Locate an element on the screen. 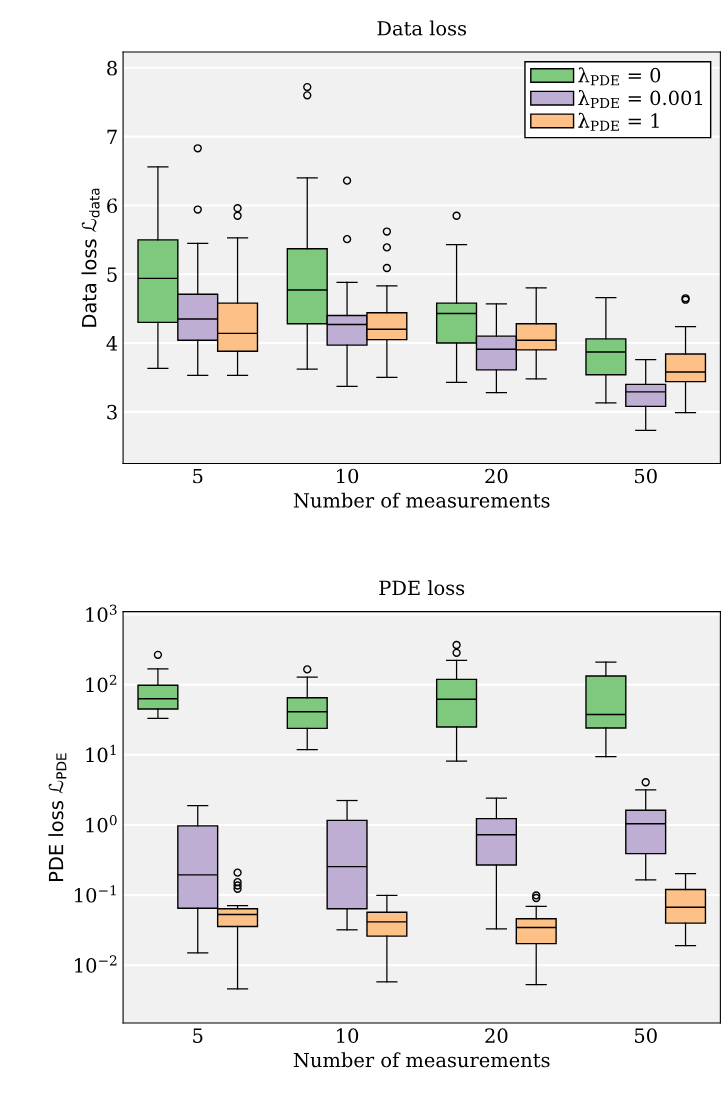 The height and width of the screenshot is (1106, 724). y-tick-label: 10$^{1}$ is located at coordinates (101, 753).